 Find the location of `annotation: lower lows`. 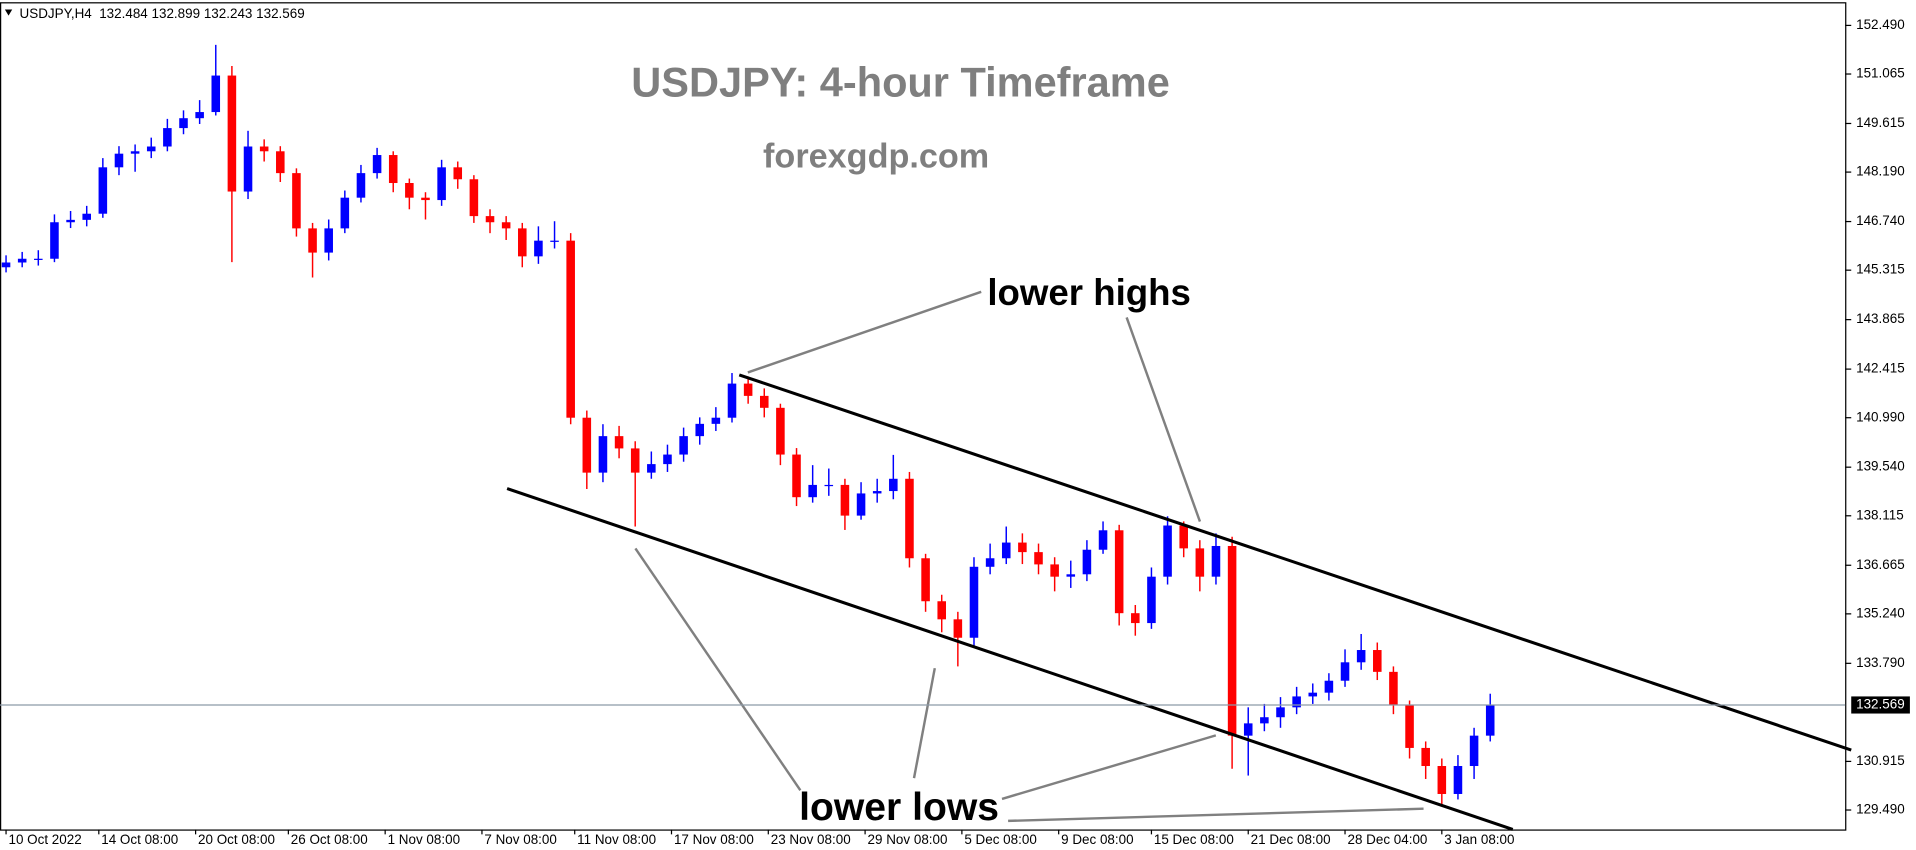

annotation: lower lows is located at coordinates (899, 807).